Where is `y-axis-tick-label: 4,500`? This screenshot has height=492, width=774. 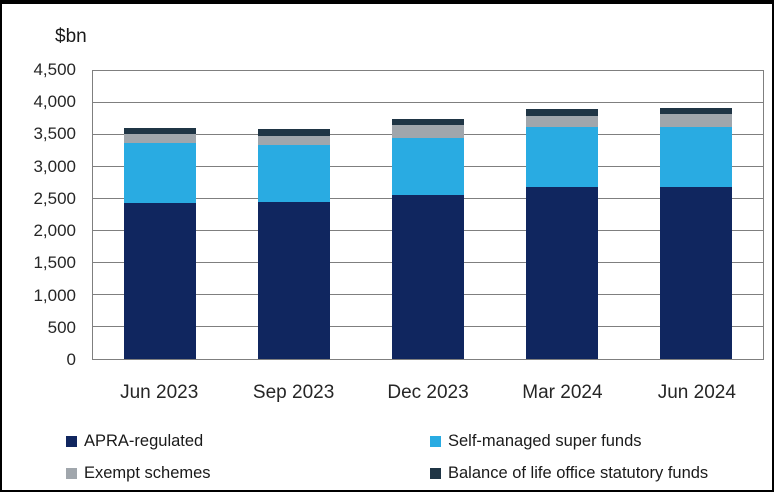
y-axis-tick-label: 4,500 is located at coordinates (54, 69).